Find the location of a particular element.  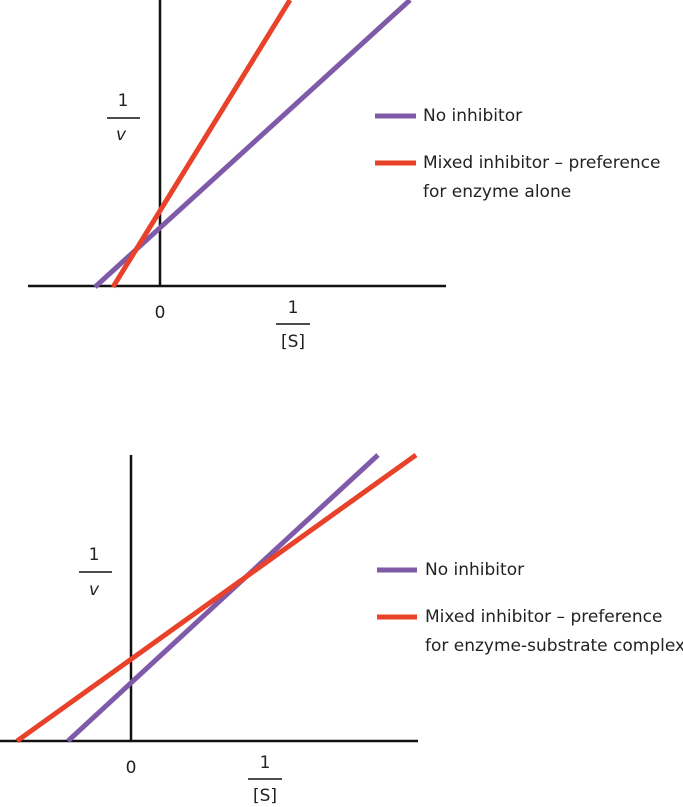

legend-label: for enzyme-substrate complex is located at coordinates (554, 646).